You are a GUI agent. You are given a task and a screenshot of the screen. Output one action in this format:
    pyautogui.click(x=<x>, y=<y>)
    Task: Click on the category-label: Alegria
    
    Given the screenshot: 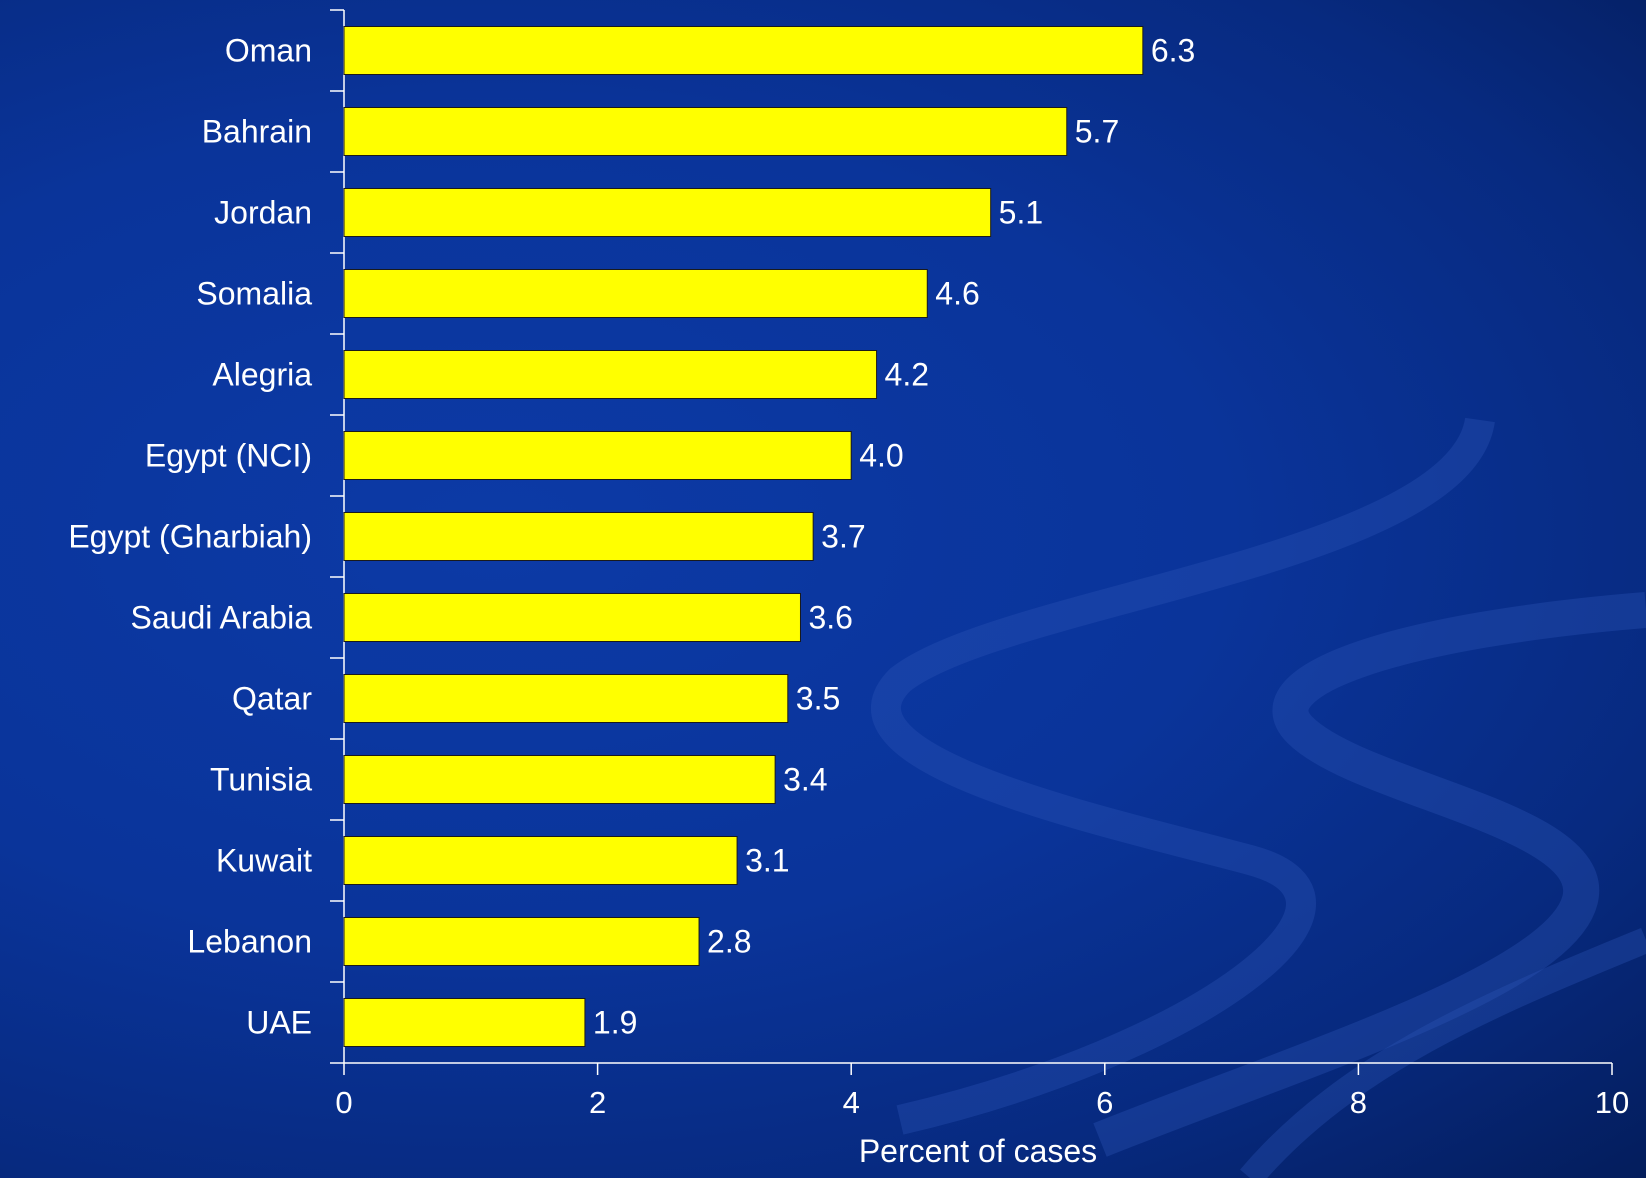 What is the action you would take?
    pyautogui.click(x=262, y=375)
    